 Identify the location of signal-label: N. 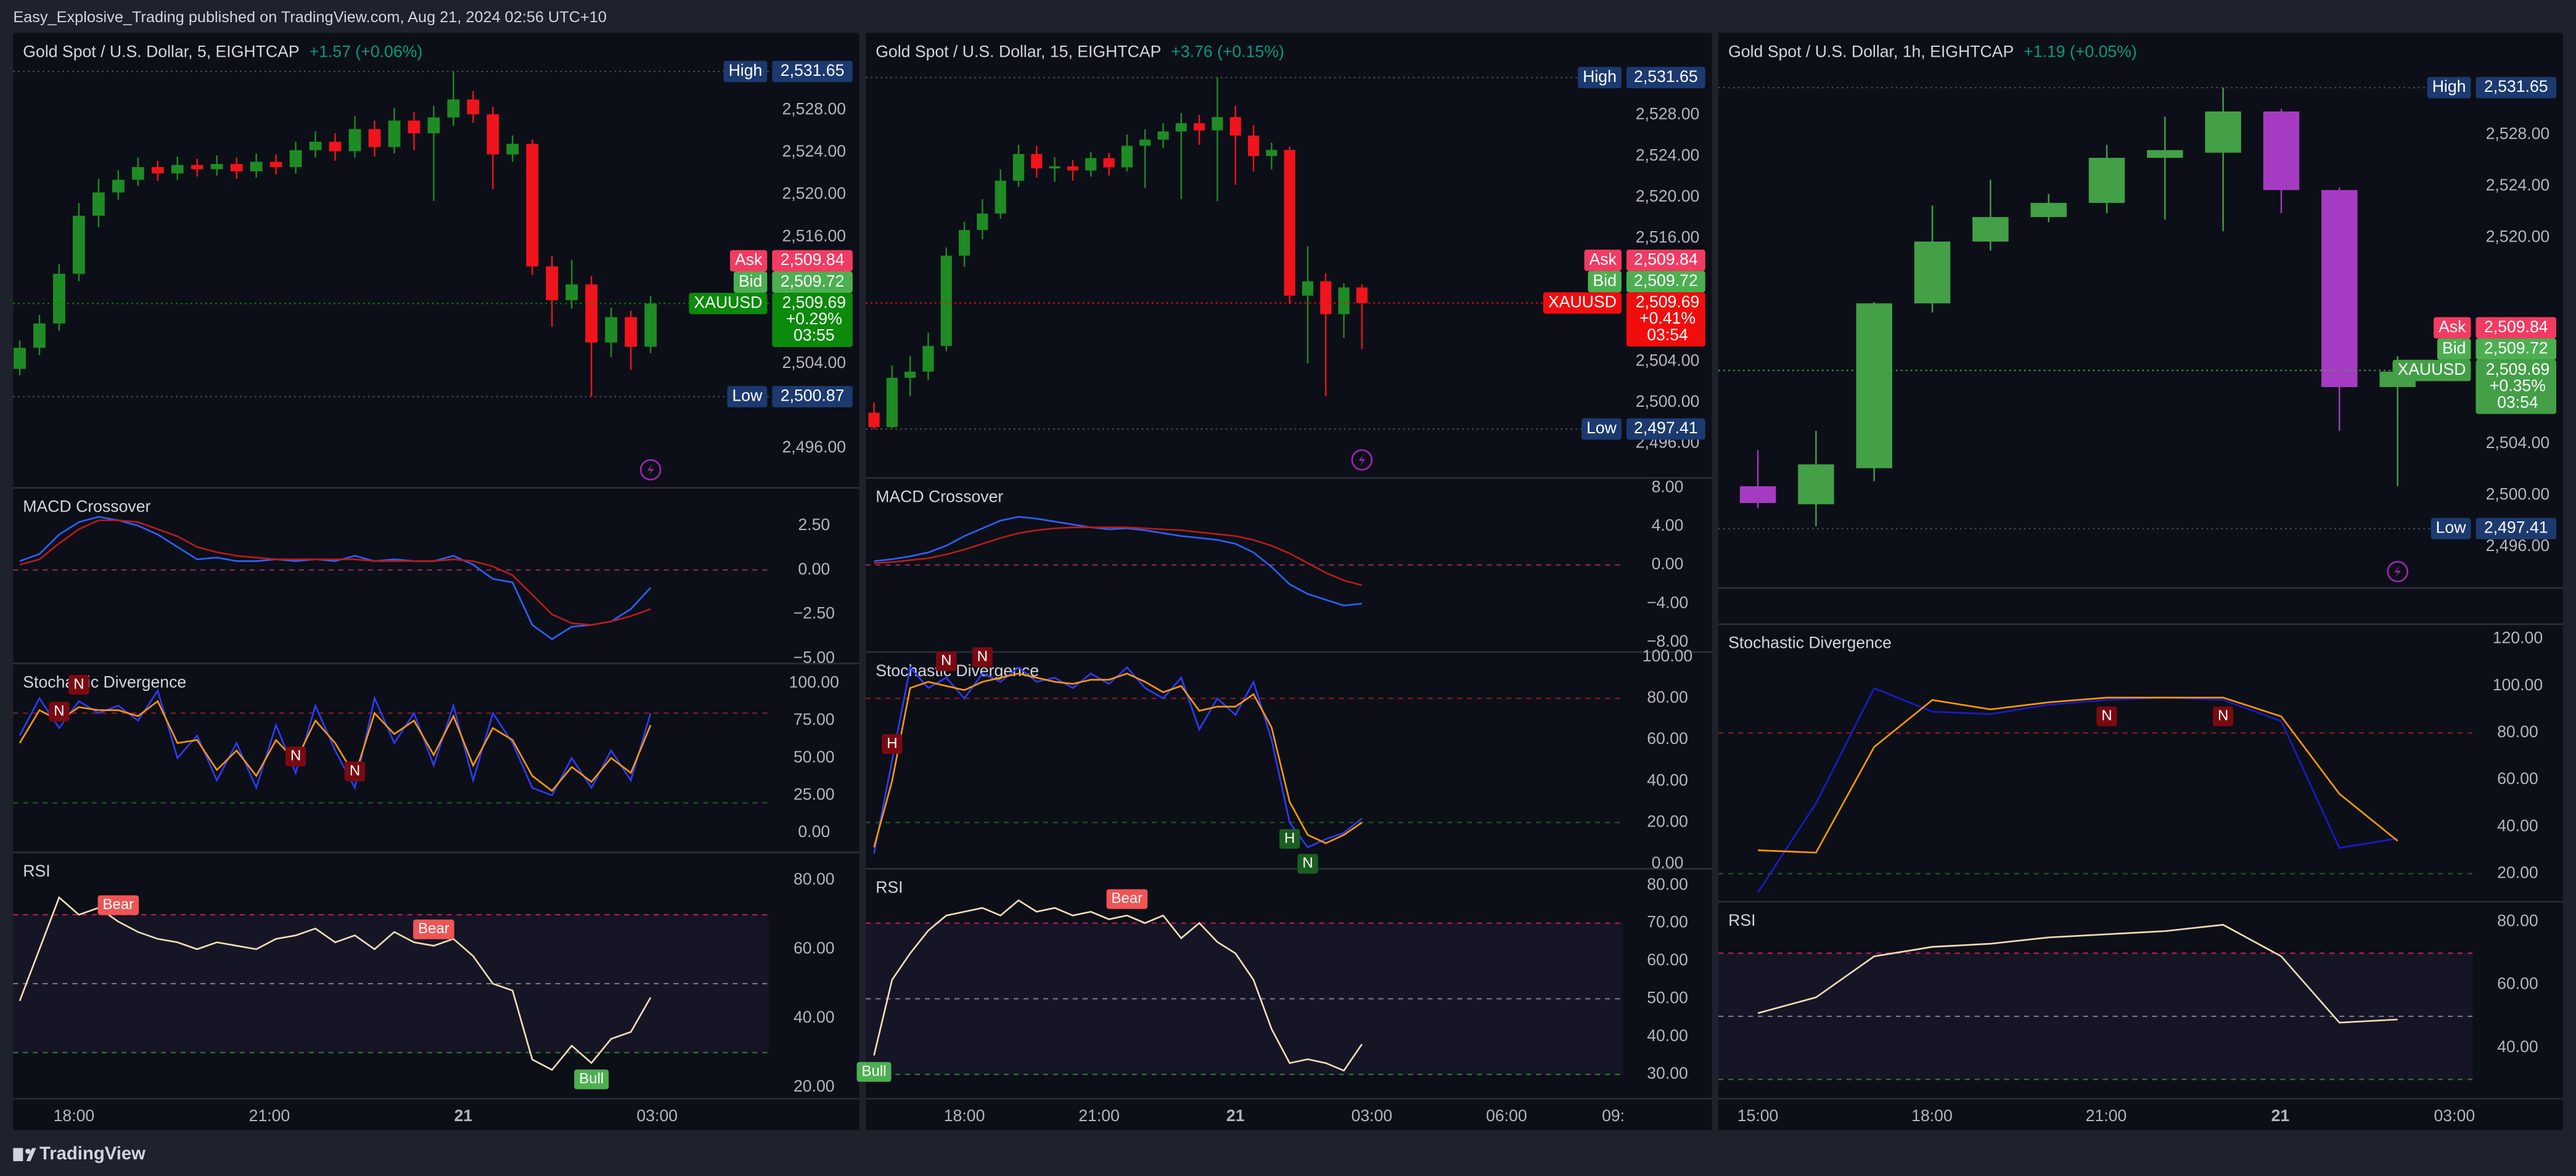
(2106, 716).